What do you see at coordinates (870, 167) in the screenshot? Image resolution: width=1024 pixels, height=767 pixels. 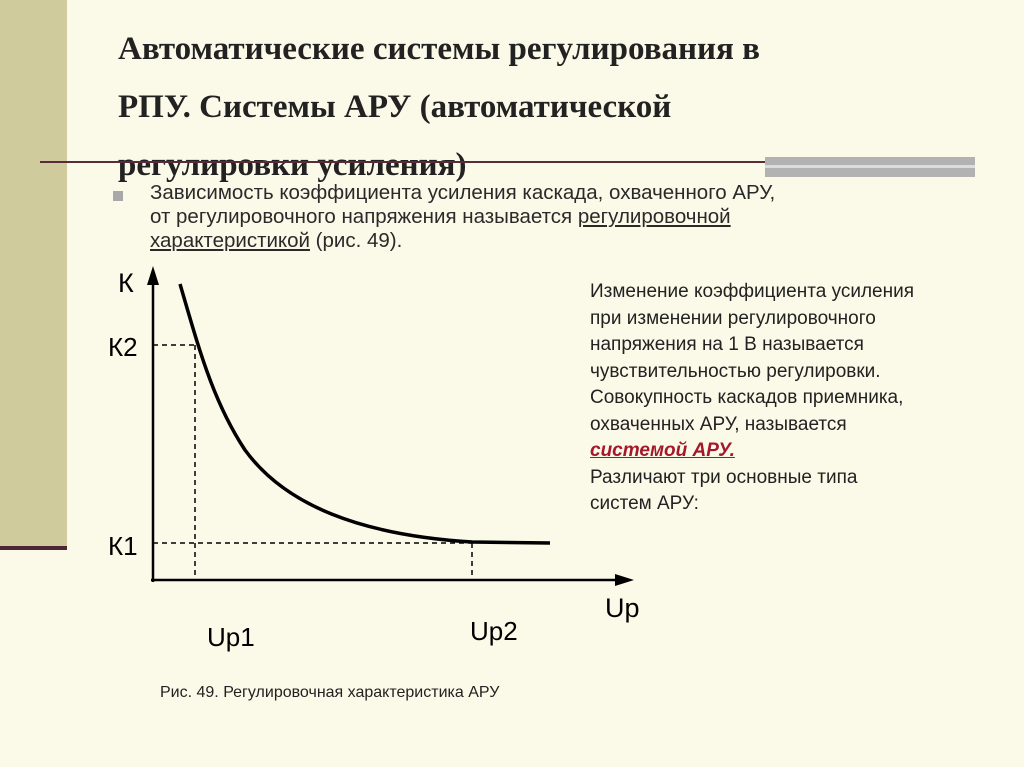 I see `title-rule-accent` at bounding box center [870, 167].